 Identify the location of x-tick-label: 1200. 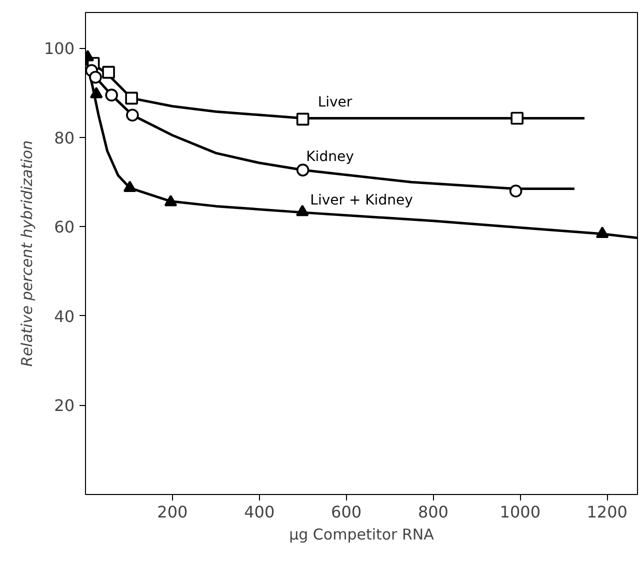
(607, 512).